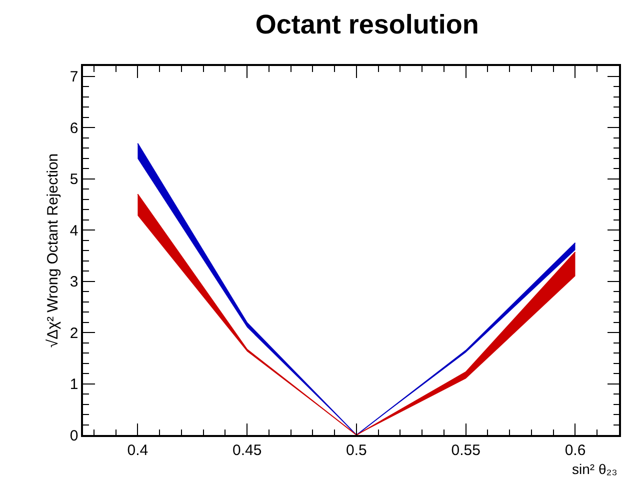 The height and width of the screenshot is (480, 633). I want to click on y-tick-label: 2, so click(74, 333).